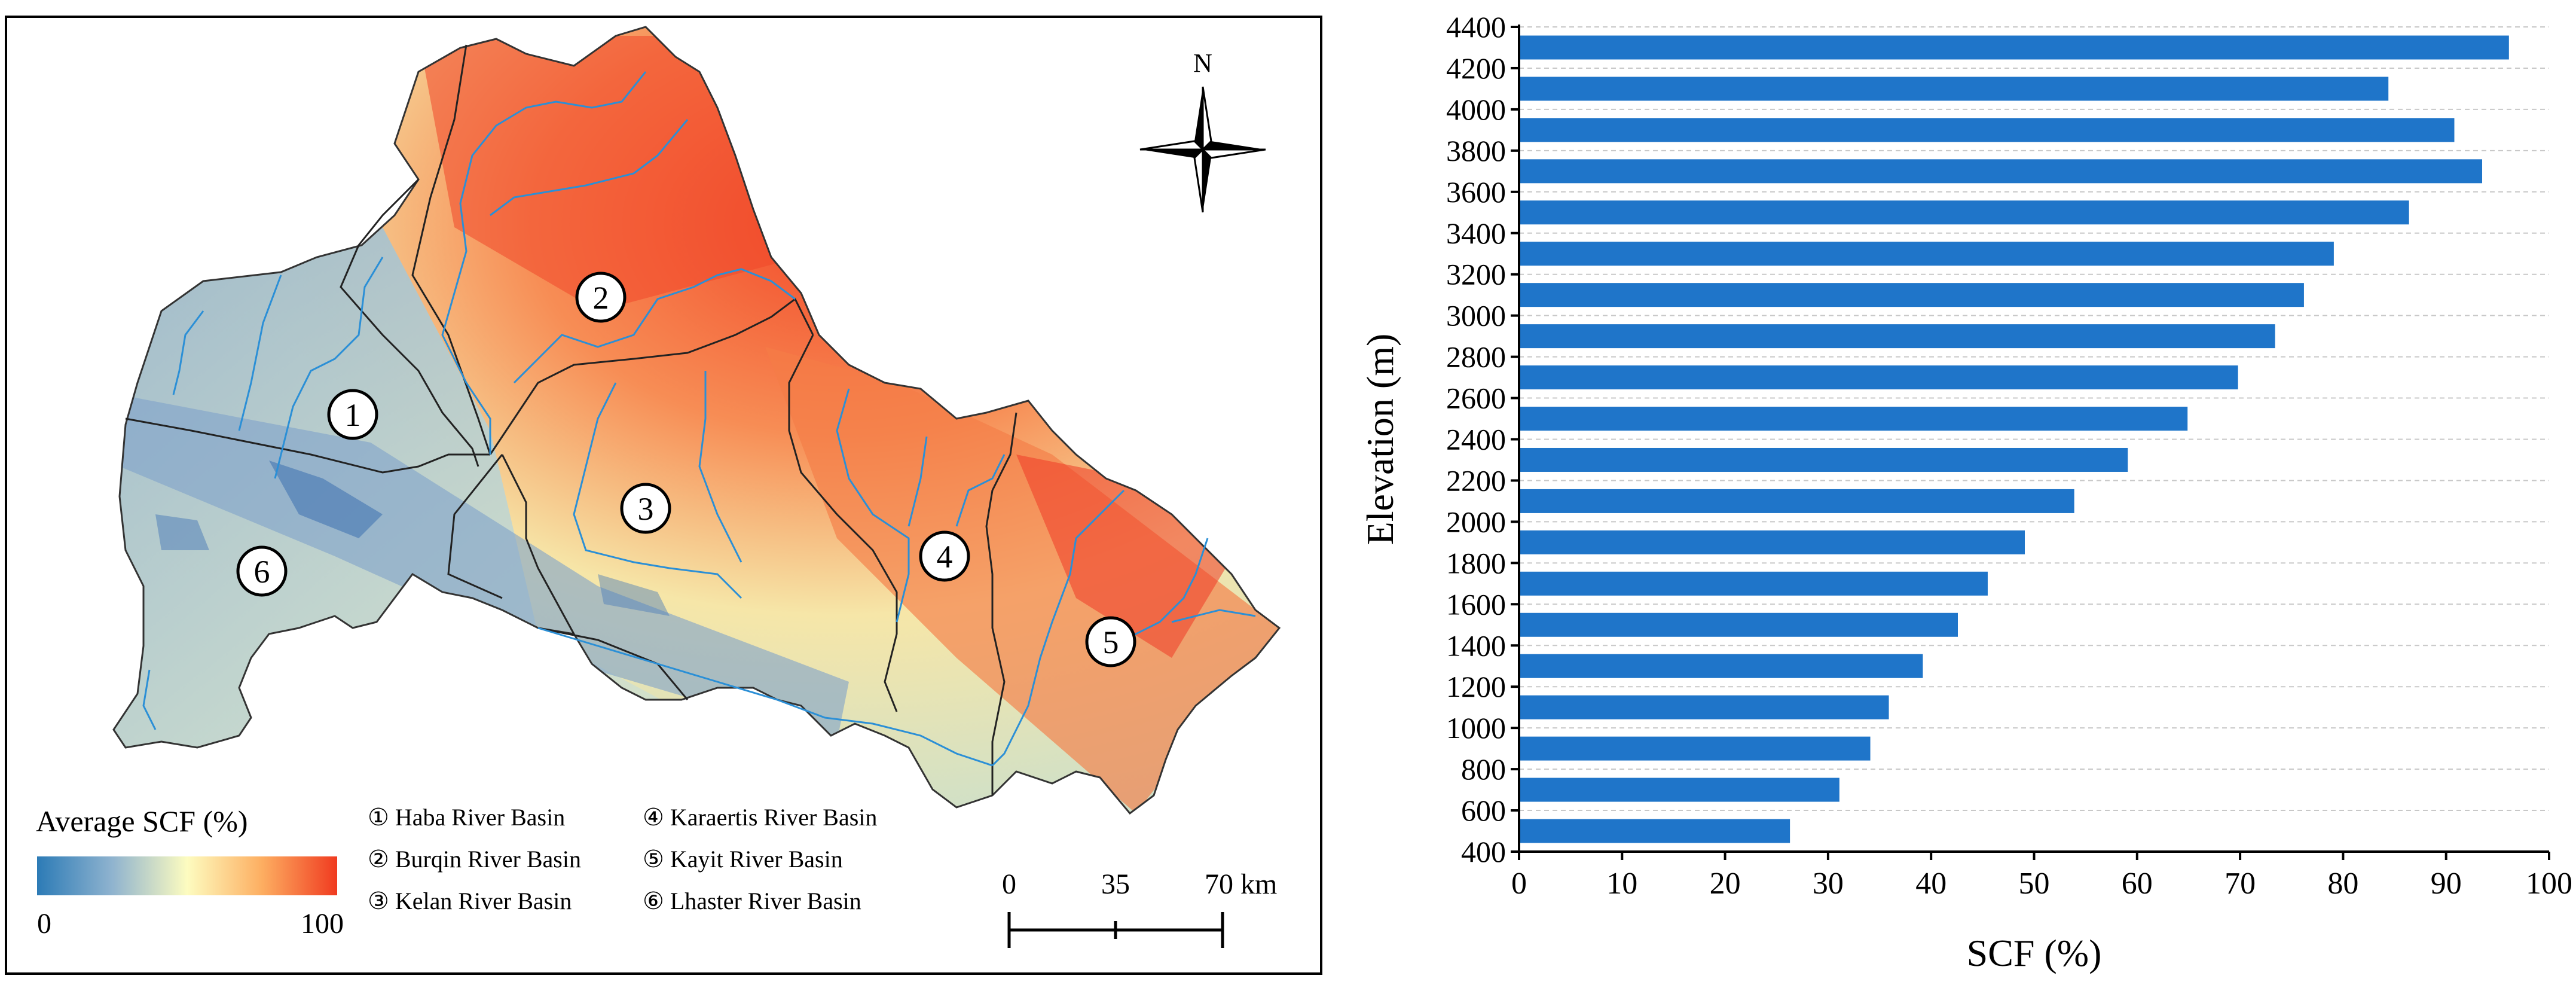 The height and width of the screenshot is (988, 2576). I want to click on y-tick-label: 2600, so click(1476, 398).